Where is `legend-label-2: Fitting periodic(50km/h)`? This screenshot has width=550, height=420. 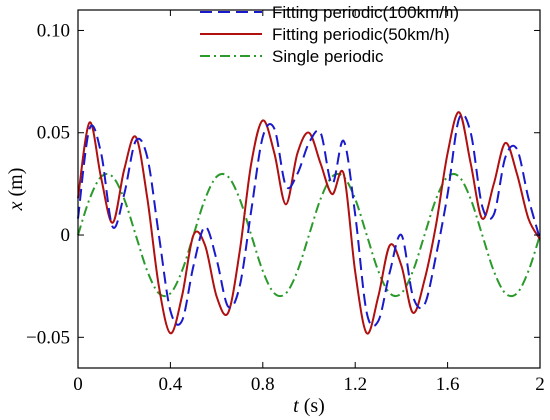 legend-label-2: Fitting periodic(50km/h) is located at coordinates (361, 34).